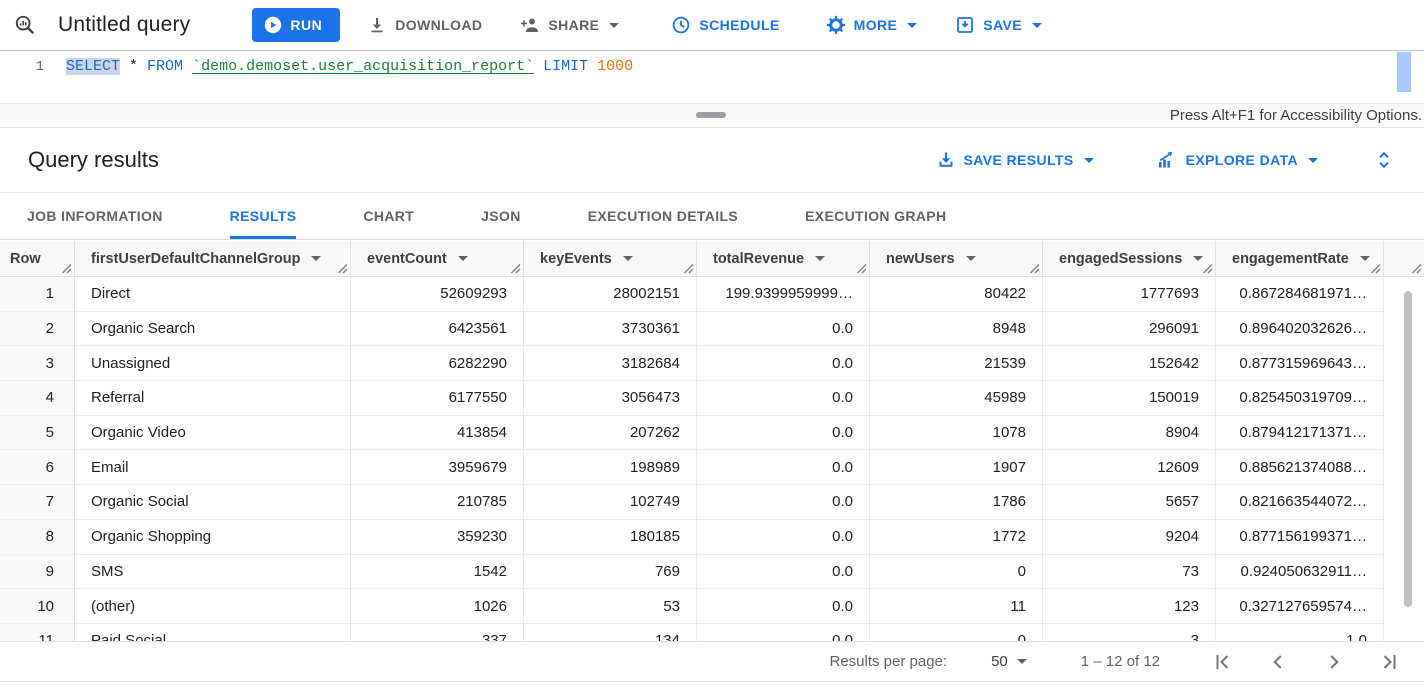 The width and height of the screenshot is (1424, 685). I want to click on table-cell-eventcount: 52609293, so click(437, 294).